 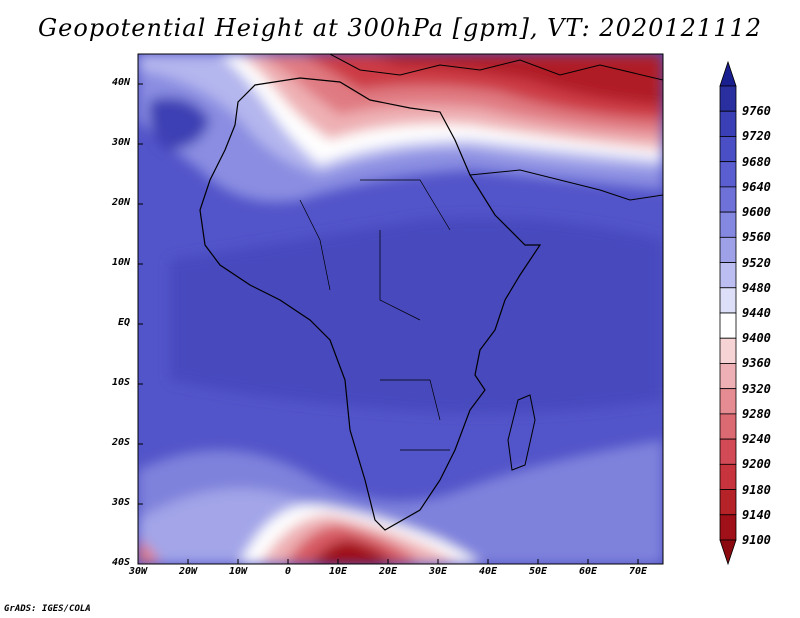 I want to click on colorbar-label: 9680, so click(x=756, y=161).